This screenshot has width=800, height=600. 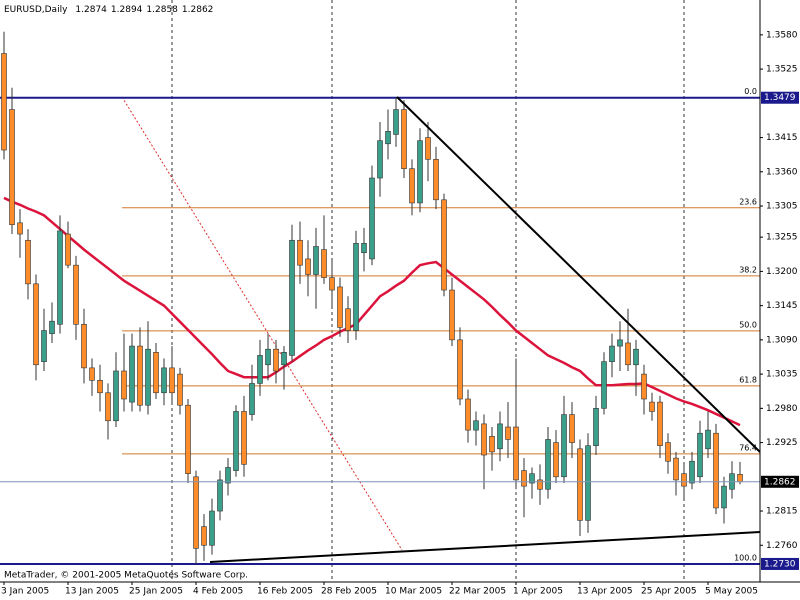 I want to click on y-tick-label: 1.3305, so click(x=782, y=207).